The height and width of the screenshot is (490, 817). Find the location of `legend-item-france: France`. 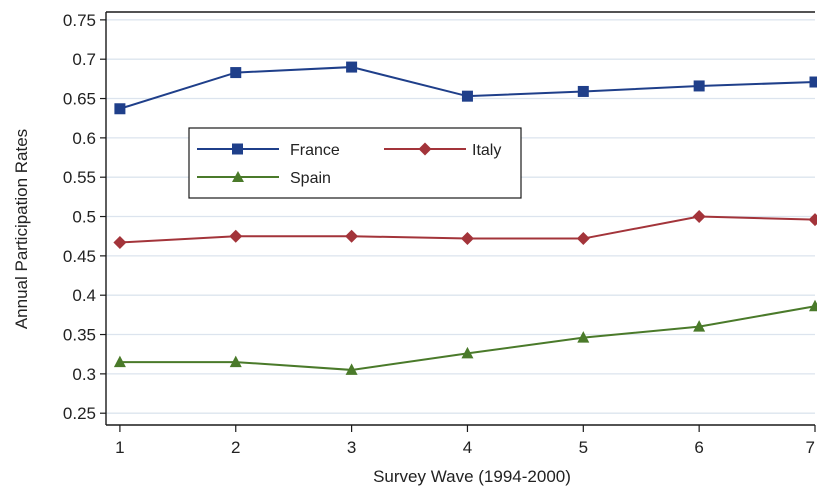

legend-item-france: France is located at coordinates (268, 150).